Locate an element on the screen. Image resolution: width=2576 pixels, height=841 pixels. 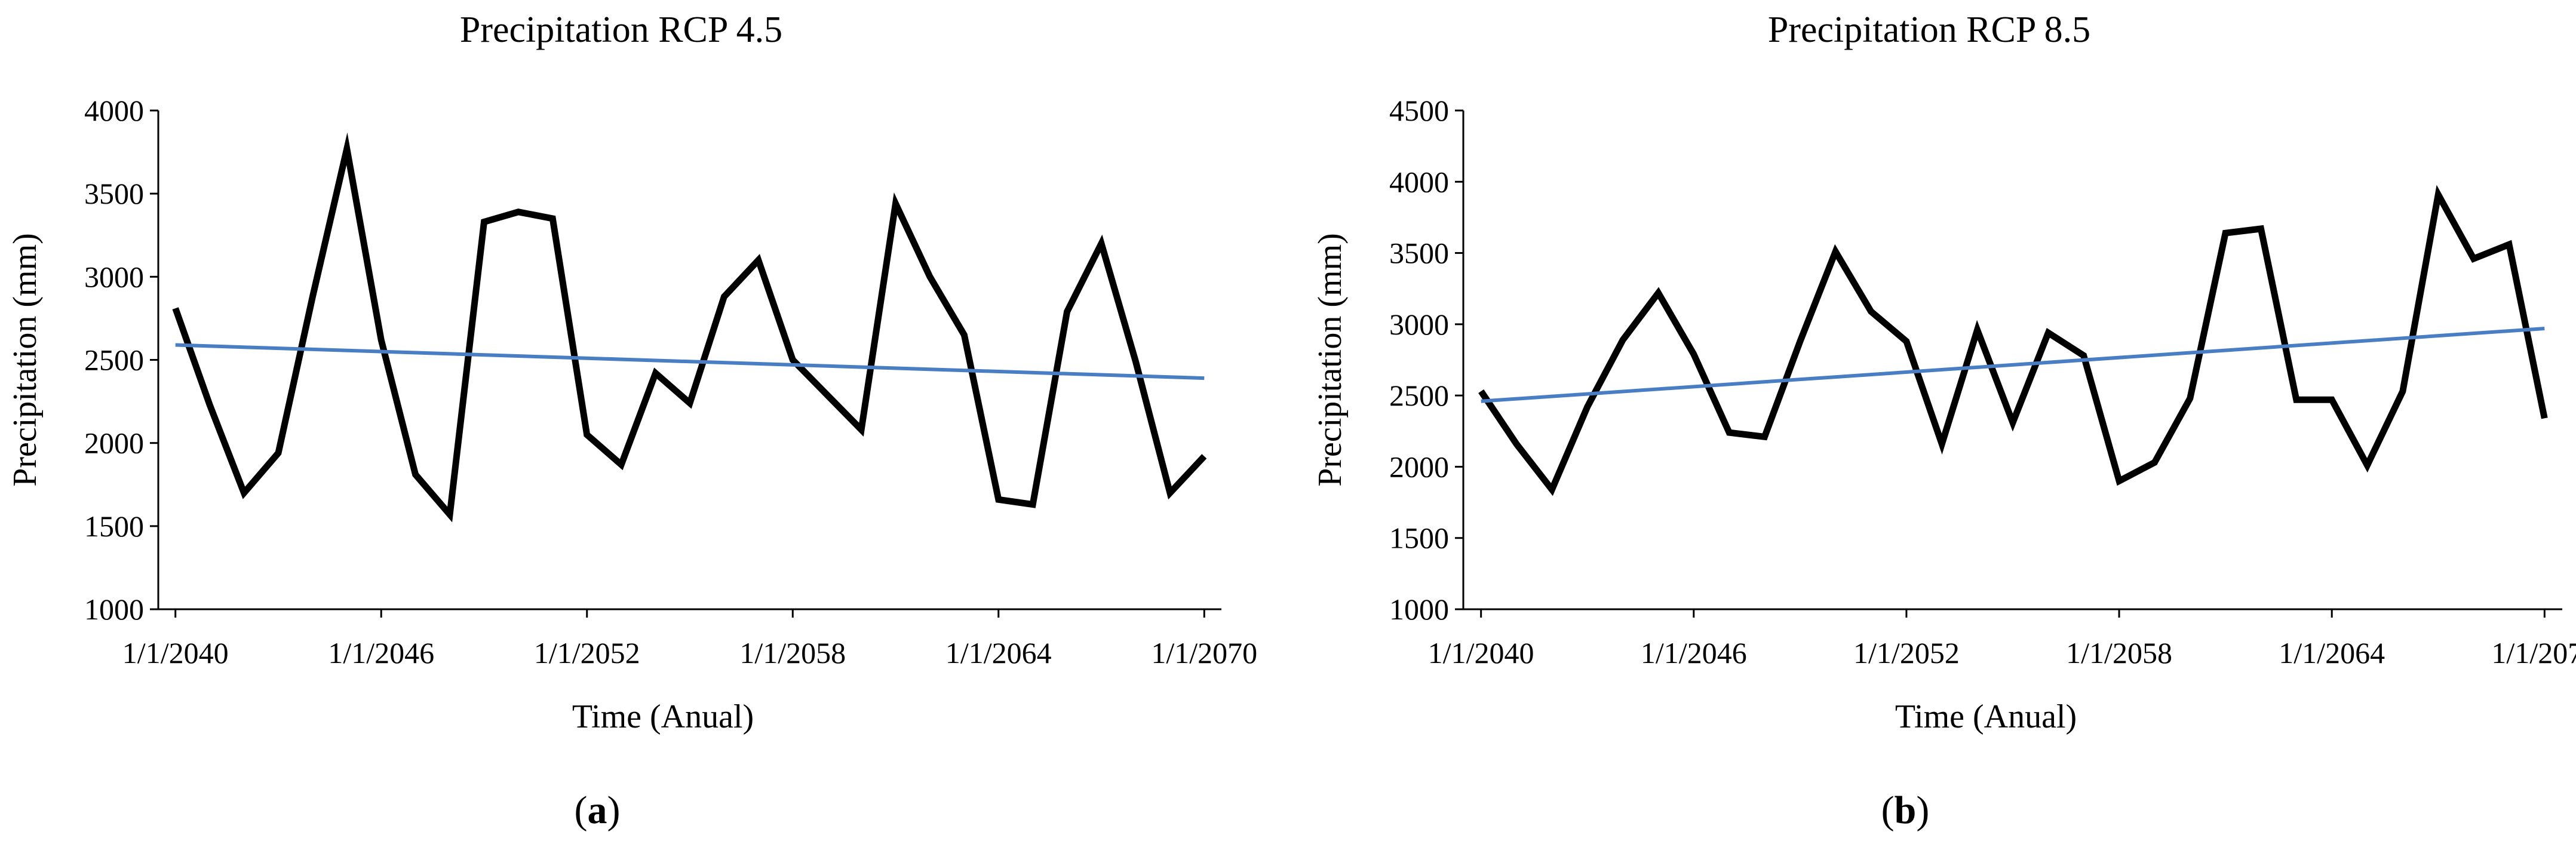
chart-title: Precipitation RCP 4.5 is located at coordinates (621, 30).